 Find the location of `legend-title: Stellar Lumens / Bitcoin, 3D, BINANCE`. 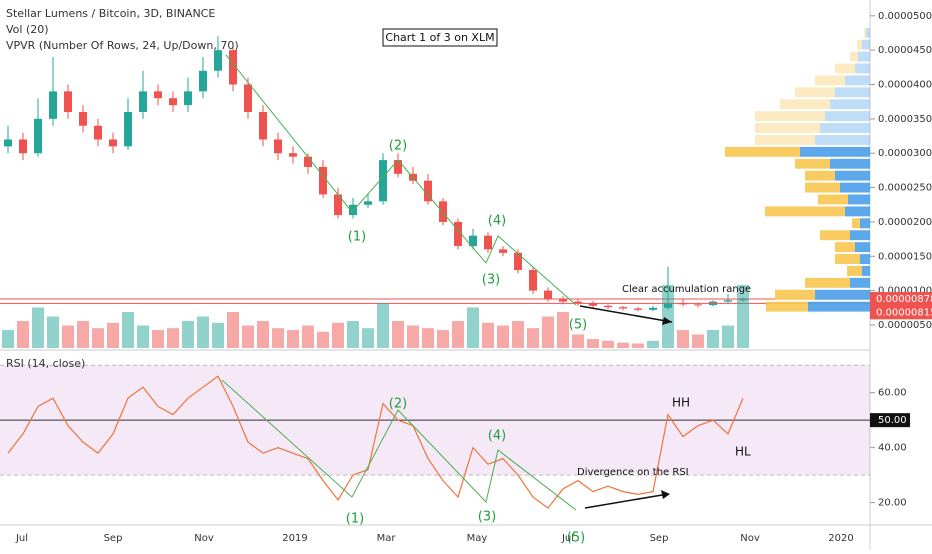

legend-title: Stellar Lumens / Bitcoin, 3D, BINANCE is located at coordinates (110, 13).